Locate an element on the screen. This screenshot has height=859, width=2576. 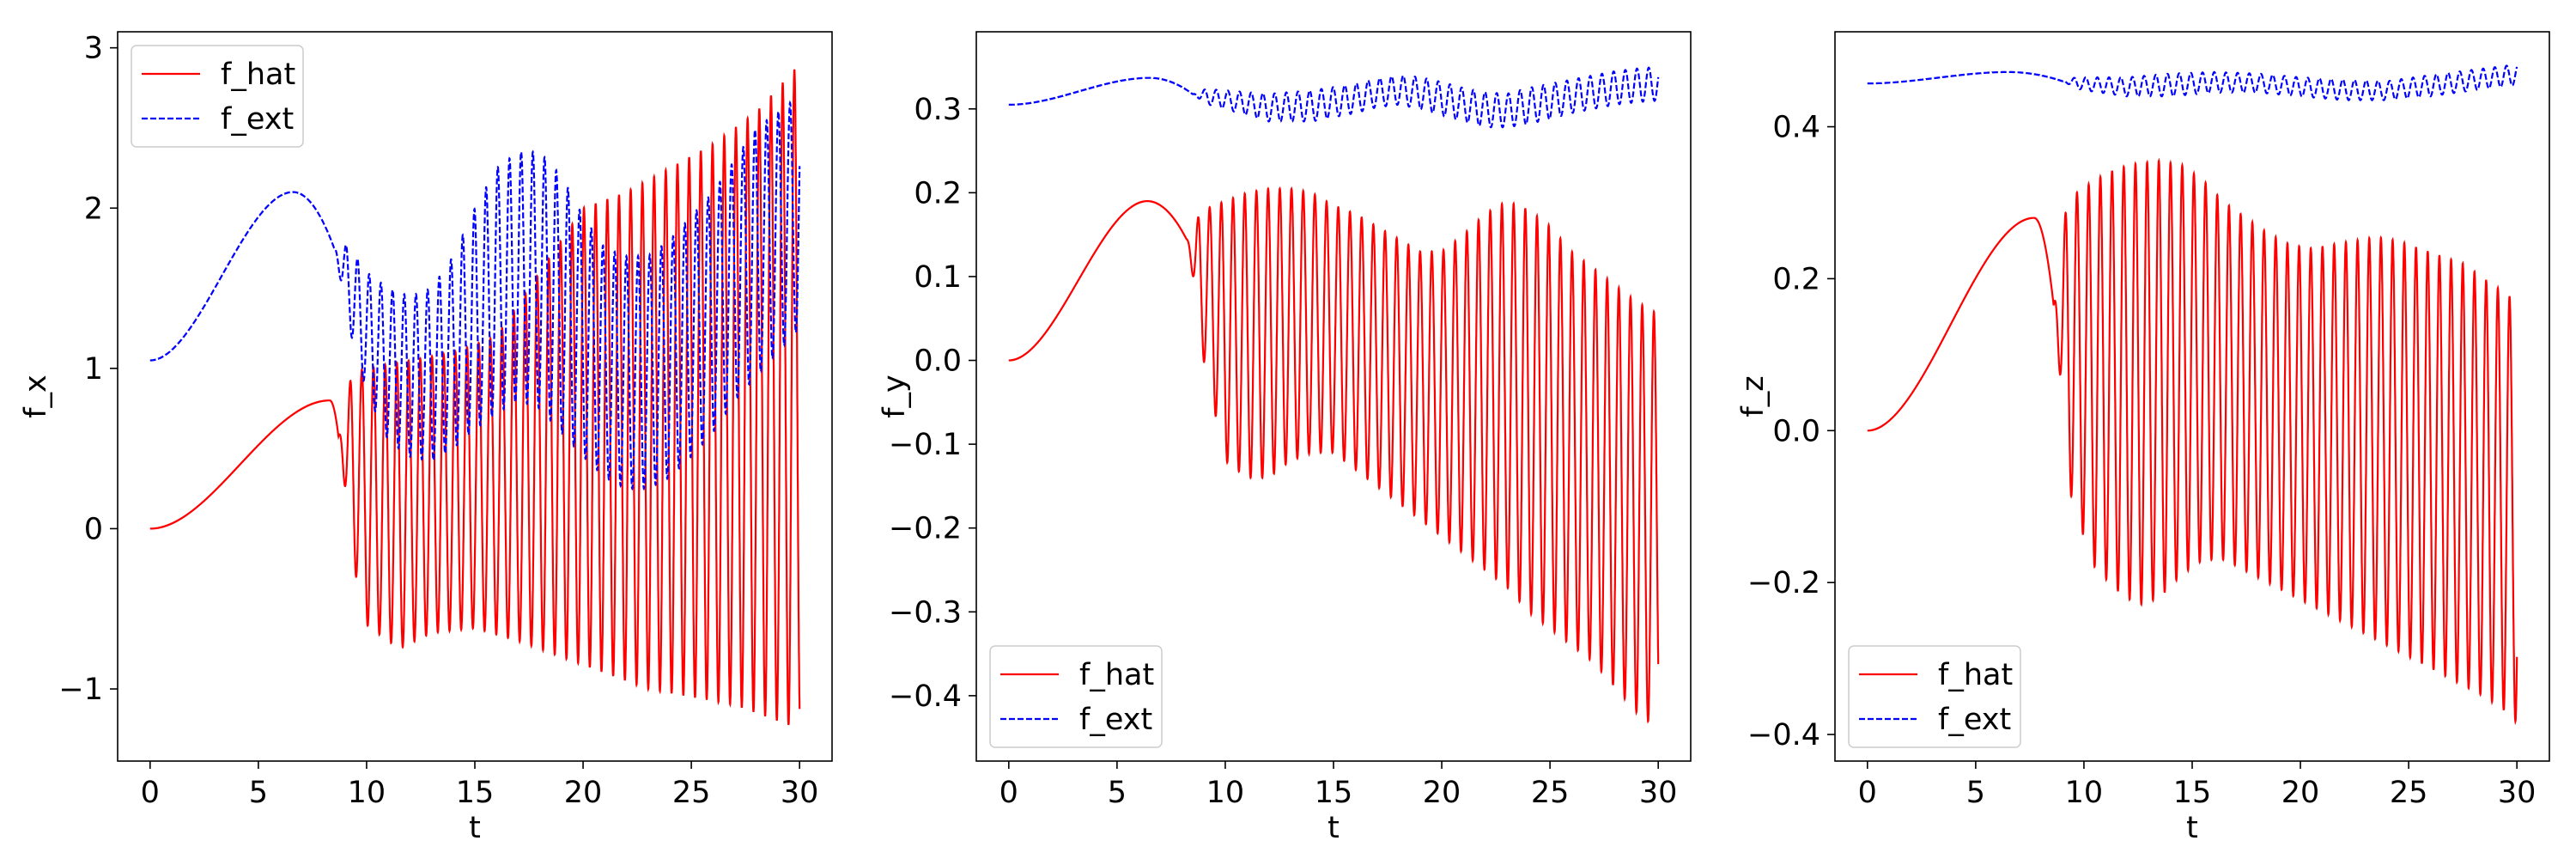
y-axis-label: f_y is located at coordinates (895, 397).